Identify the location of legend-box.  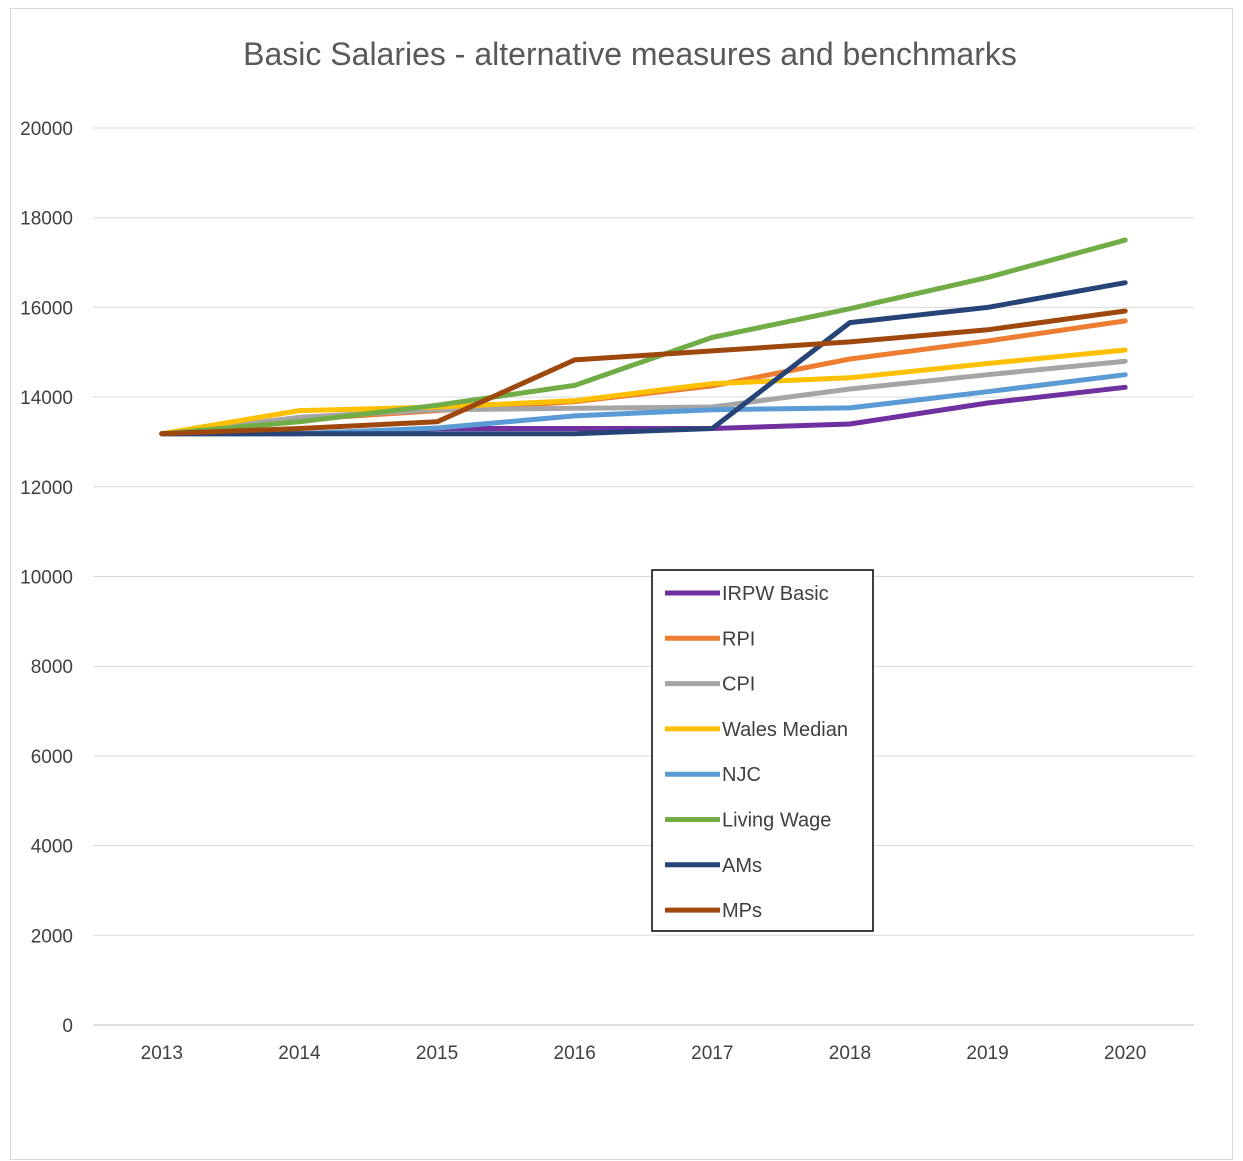
(762, 750).